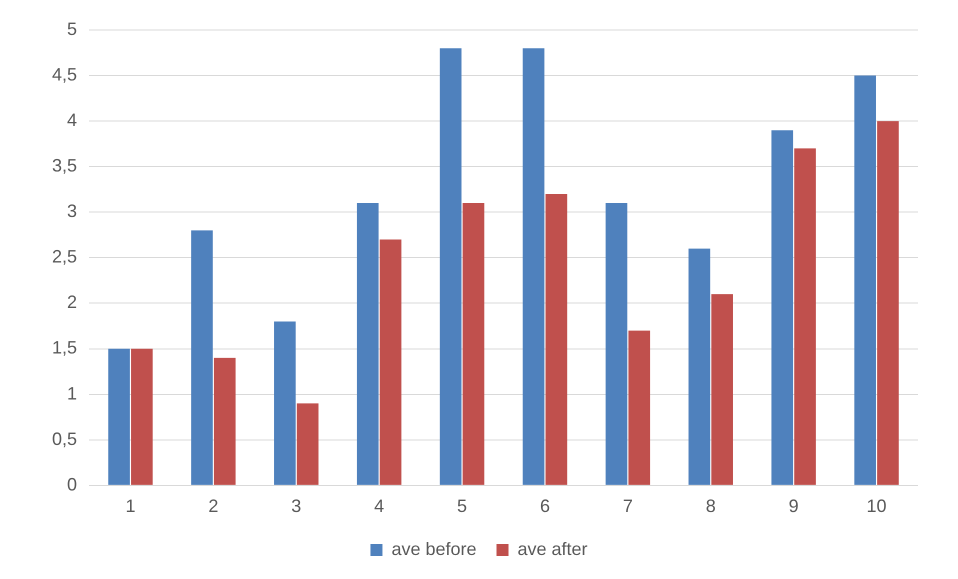  What do you see at coordinates (711, 506) in the screenshot?
I see `x-tick-label: 8` at bounding box center [711, 506].